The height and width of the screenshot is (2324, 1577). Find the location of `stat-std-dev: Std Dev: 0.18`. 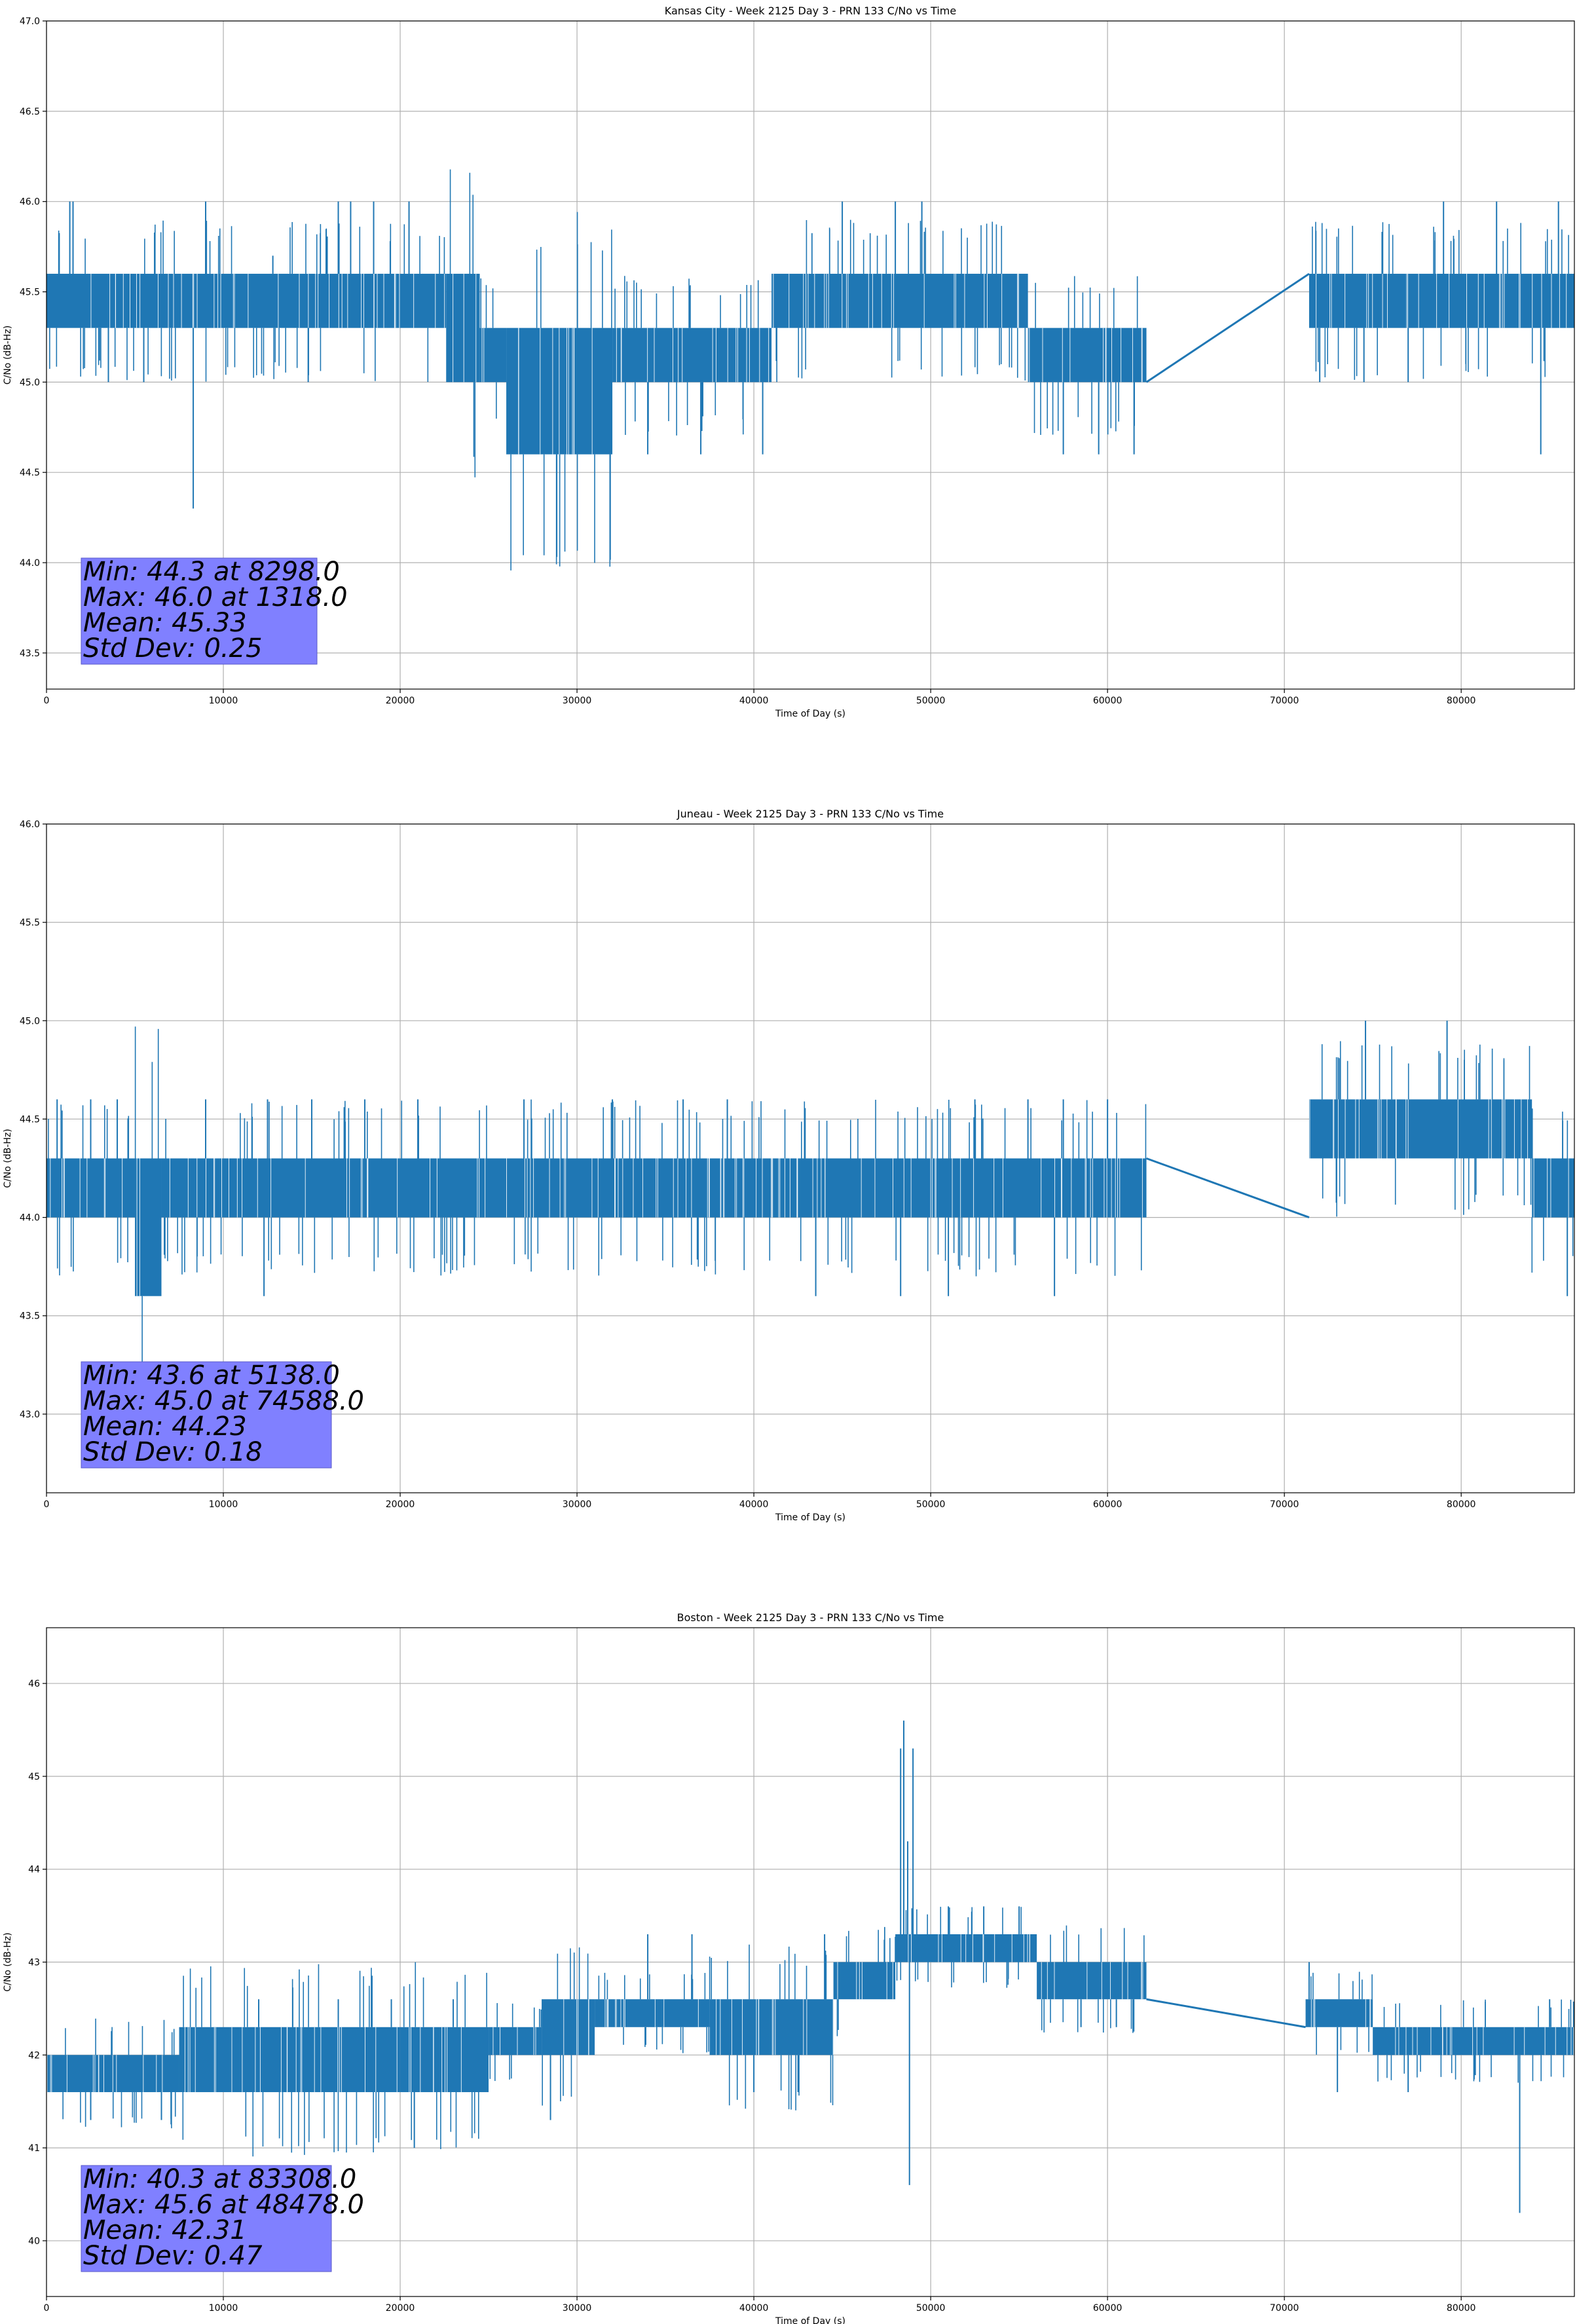

stat-std-dev: Std Dev: 0.18 is located at coordinates (173, 1452).